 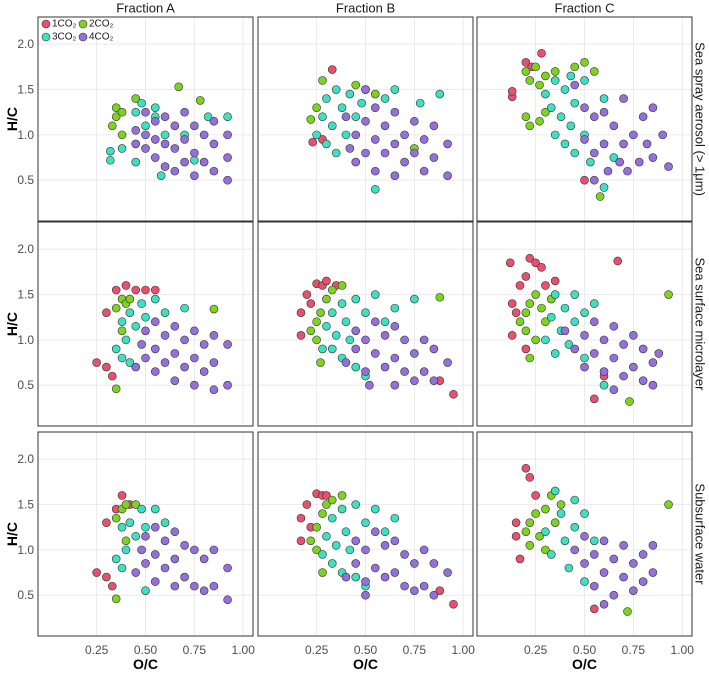 What do you see at coordinates (145, 8) in the screenshot?
I see `column-title: Fraction A` at bounding box center [145, 8].